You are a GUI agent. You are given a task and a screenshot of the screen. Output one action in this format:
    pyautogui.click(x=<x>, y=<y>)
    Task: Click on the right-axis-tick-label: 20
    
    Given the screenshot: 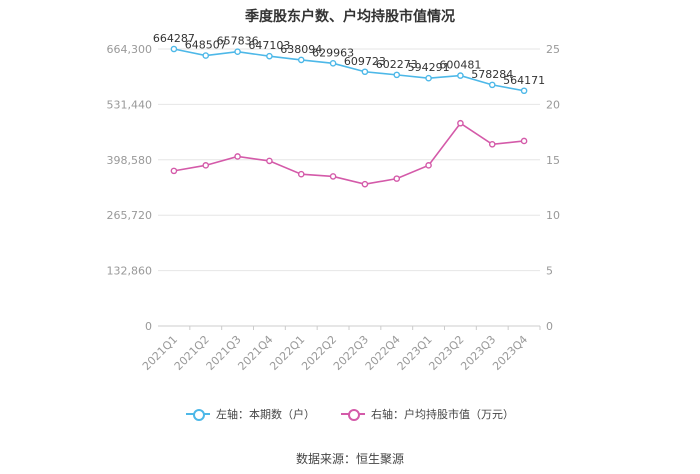 What is the action you would take?
    pyautogui.click(x=553, y=104)
    